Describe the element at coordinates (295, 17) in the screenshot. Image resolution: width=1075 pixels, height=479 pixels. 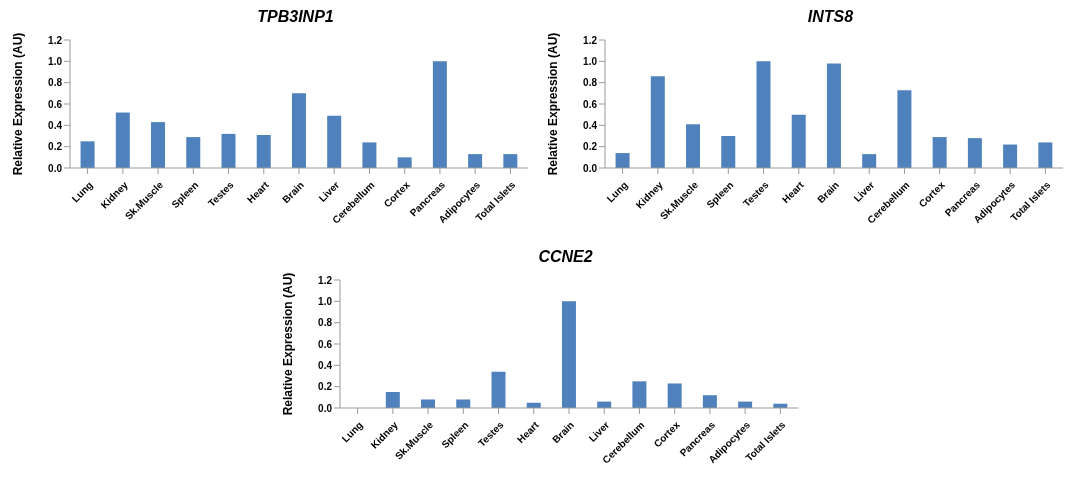
I see `chart-title: TPB3INP1` at that location.